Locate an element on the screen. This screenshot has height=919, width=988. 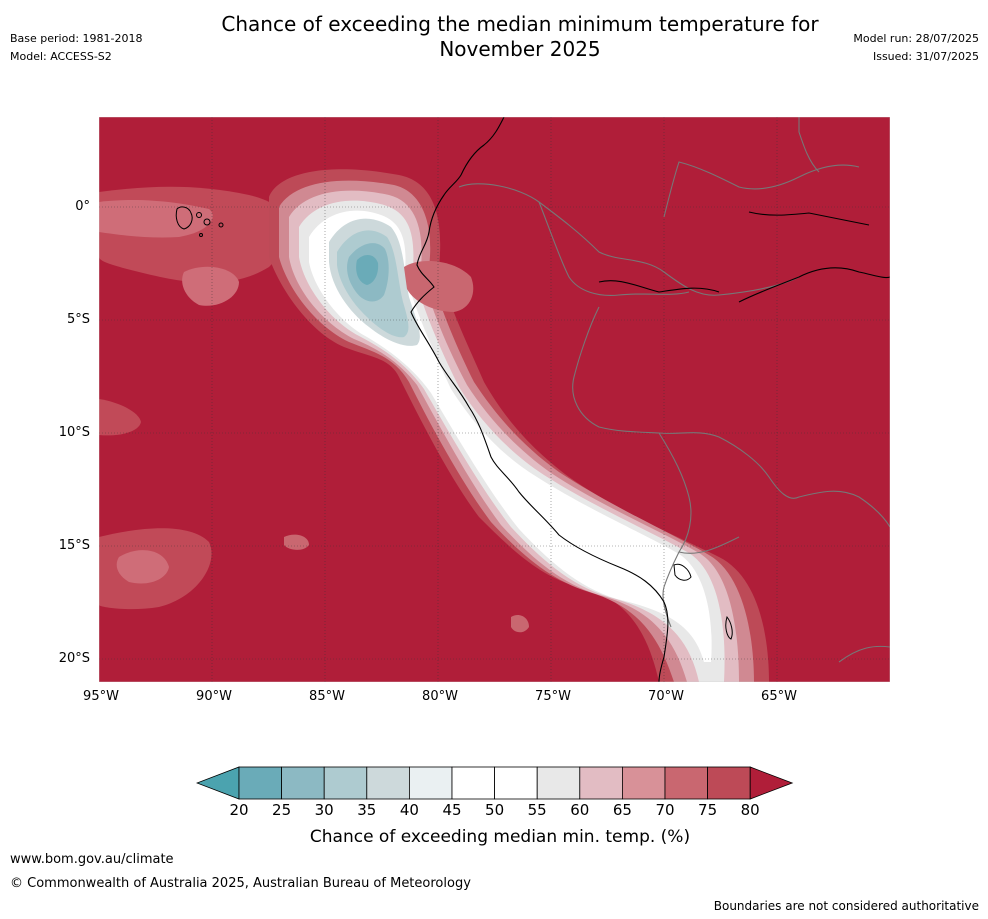
lon-label-65w: 65°W is located at coordinates (779, 696).